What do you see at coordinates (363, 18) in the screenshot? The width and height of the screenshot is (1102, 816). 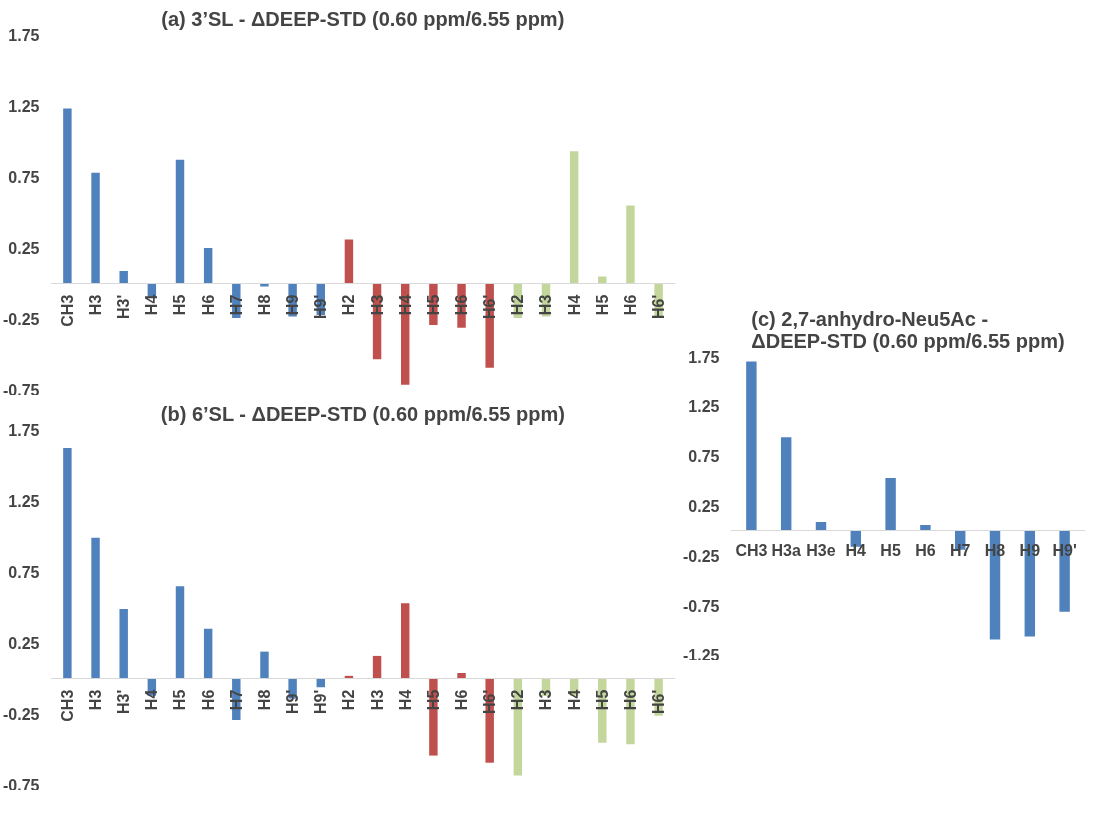 I see `chart-title: (a) 3’SL - ΔDEEP-STD (0.60 ppm/6.55 ppm)` at bounding box center [363, 18].